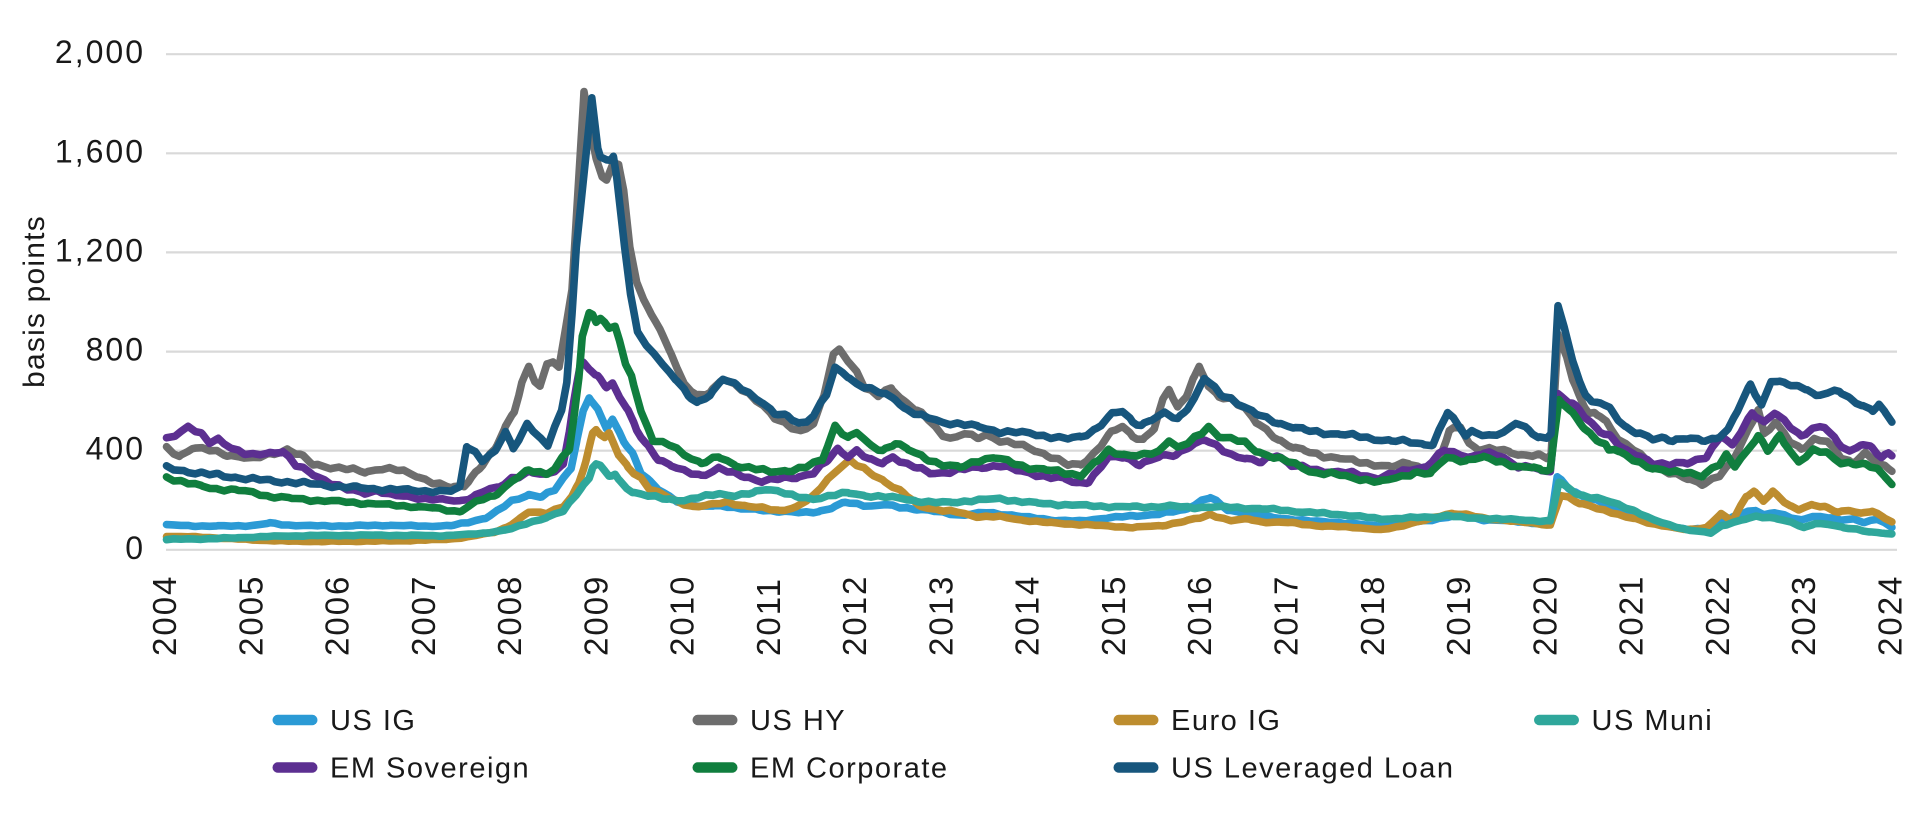 The width and height of the screenshot is (1913, 826). I want to click on svg-text: basis points, so click(34, 301).